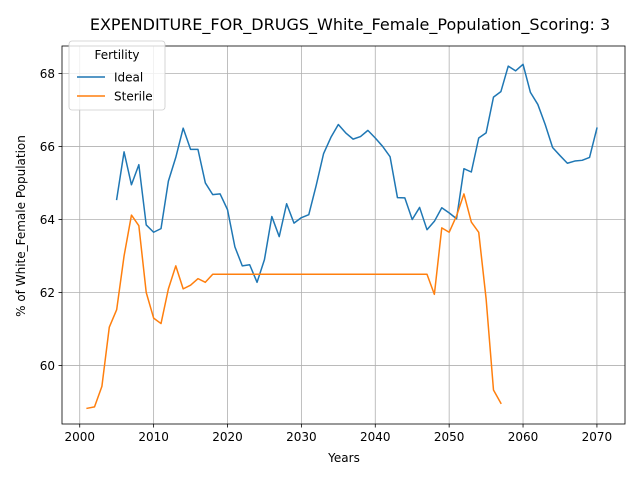 The height and width of the screenshot is (480, 640). I want to click on y-tick-label: 64, so click(47, 220).